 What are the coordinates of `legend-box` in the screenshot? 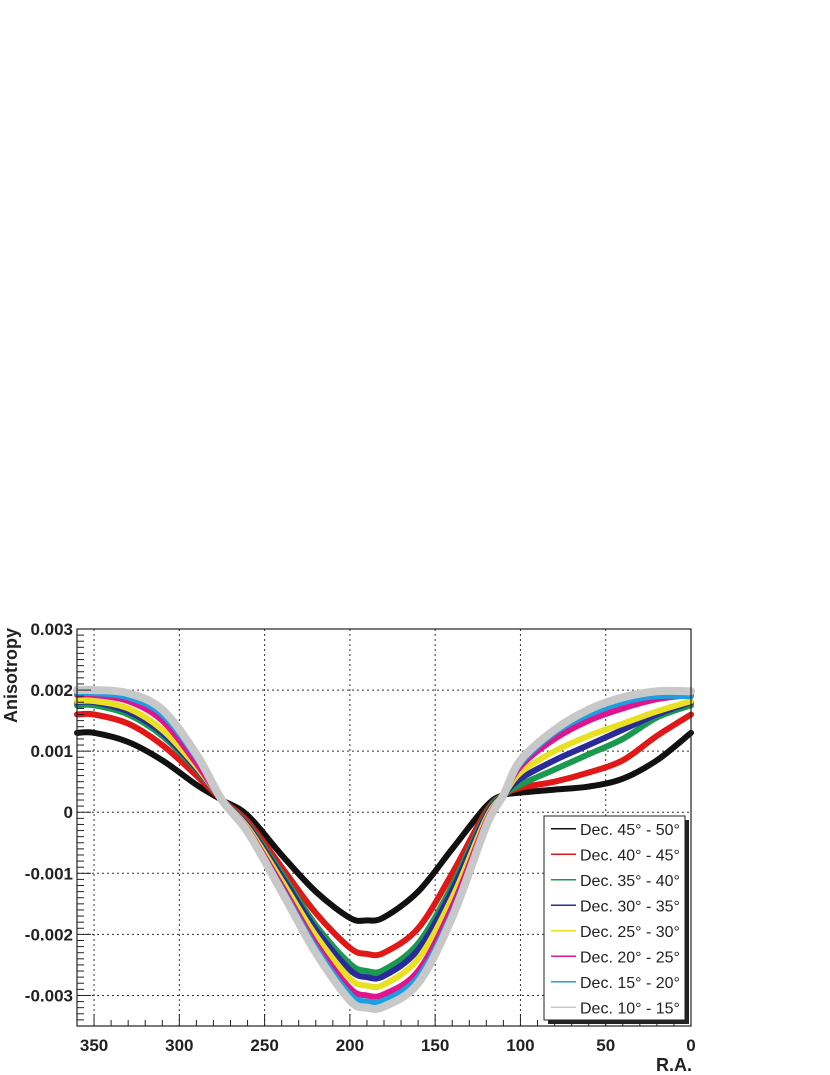 It's located at (614, 918).